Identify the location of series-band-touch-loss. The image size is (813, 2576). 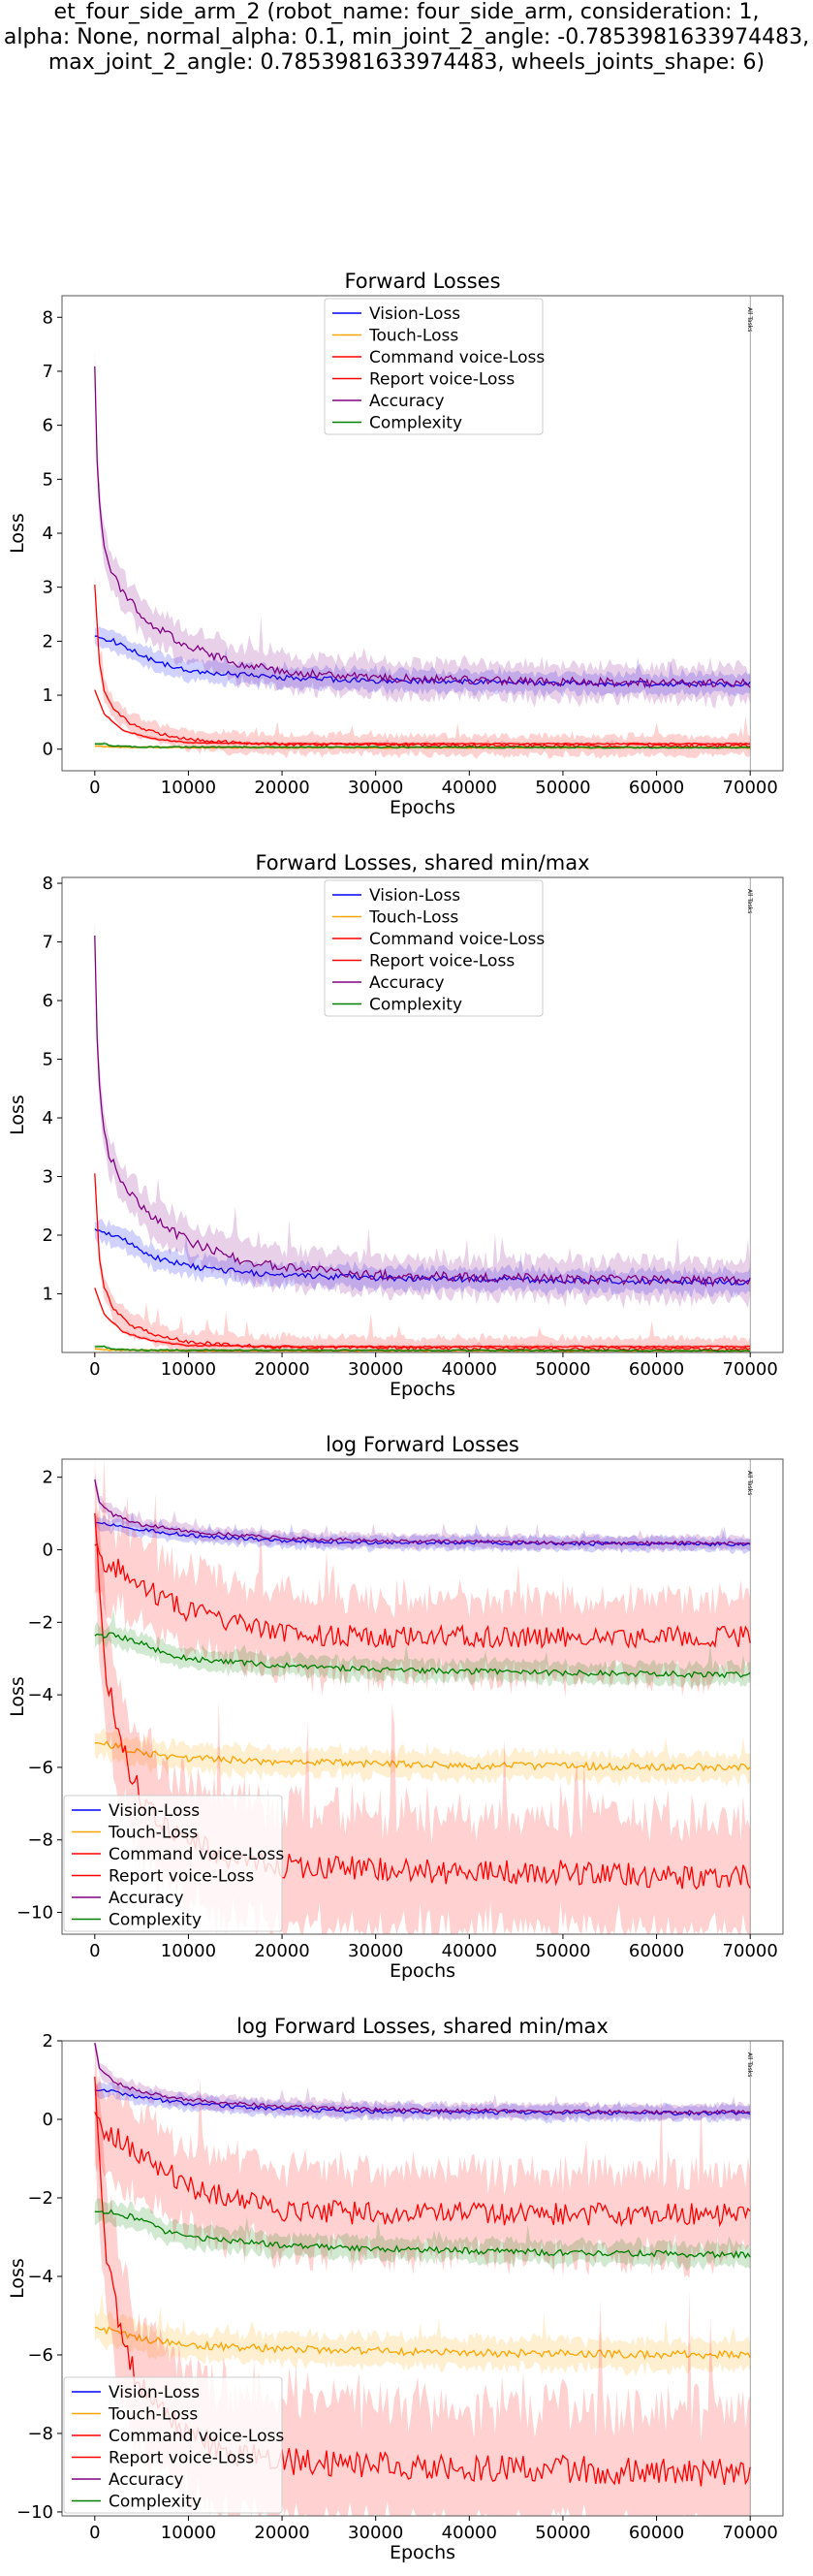
(423, 2334).